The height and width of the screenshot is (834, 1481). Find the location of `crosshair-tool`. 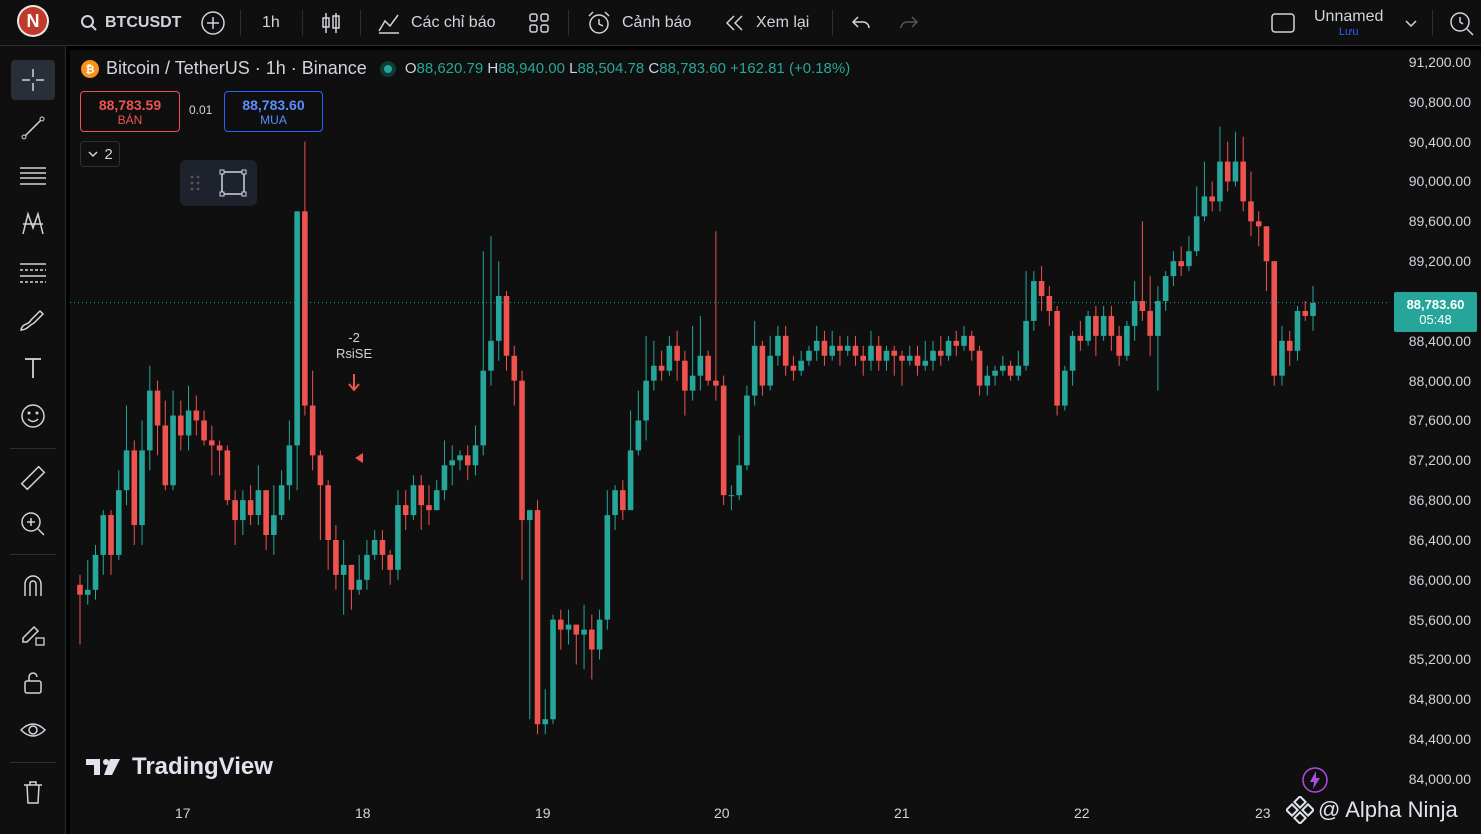

crosshair-tool is located at coordinates (33, 80).